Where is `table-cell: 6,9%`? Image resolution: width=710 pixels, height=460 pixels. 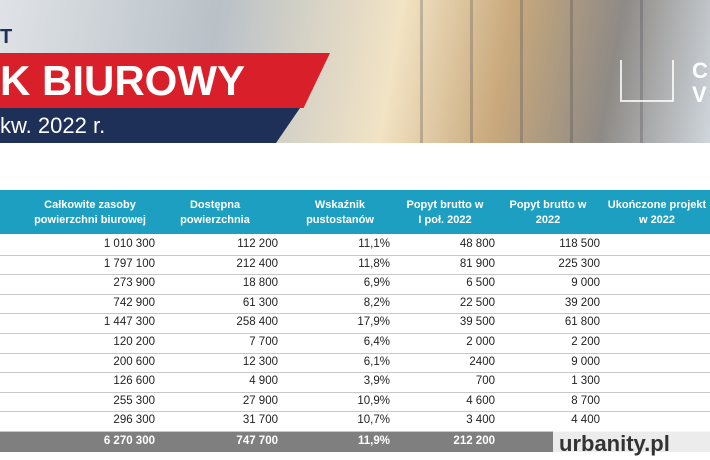
table-cell: 6,9% is located at coordinates (376, 283).